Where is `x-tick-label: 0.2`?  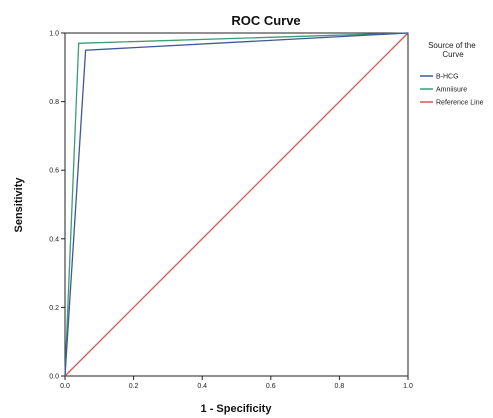
x-tick-label: 0.2 is located at coordinates (134, 386).